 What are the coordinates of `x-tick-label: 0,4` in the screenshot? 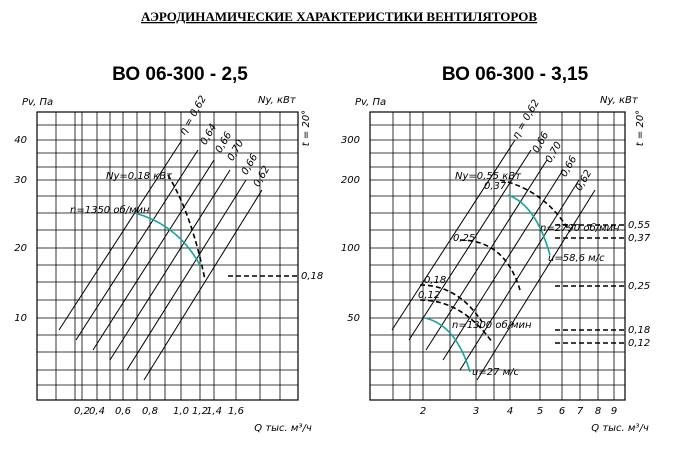 It's located at (97, 411).